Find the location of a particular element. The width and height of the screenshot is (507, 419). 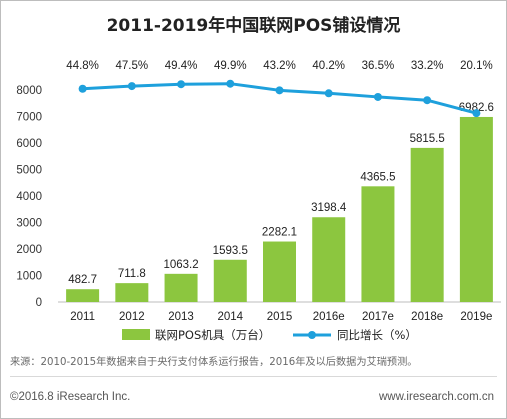

x-tick-label: 2018e is located at coordinates (427, 317).